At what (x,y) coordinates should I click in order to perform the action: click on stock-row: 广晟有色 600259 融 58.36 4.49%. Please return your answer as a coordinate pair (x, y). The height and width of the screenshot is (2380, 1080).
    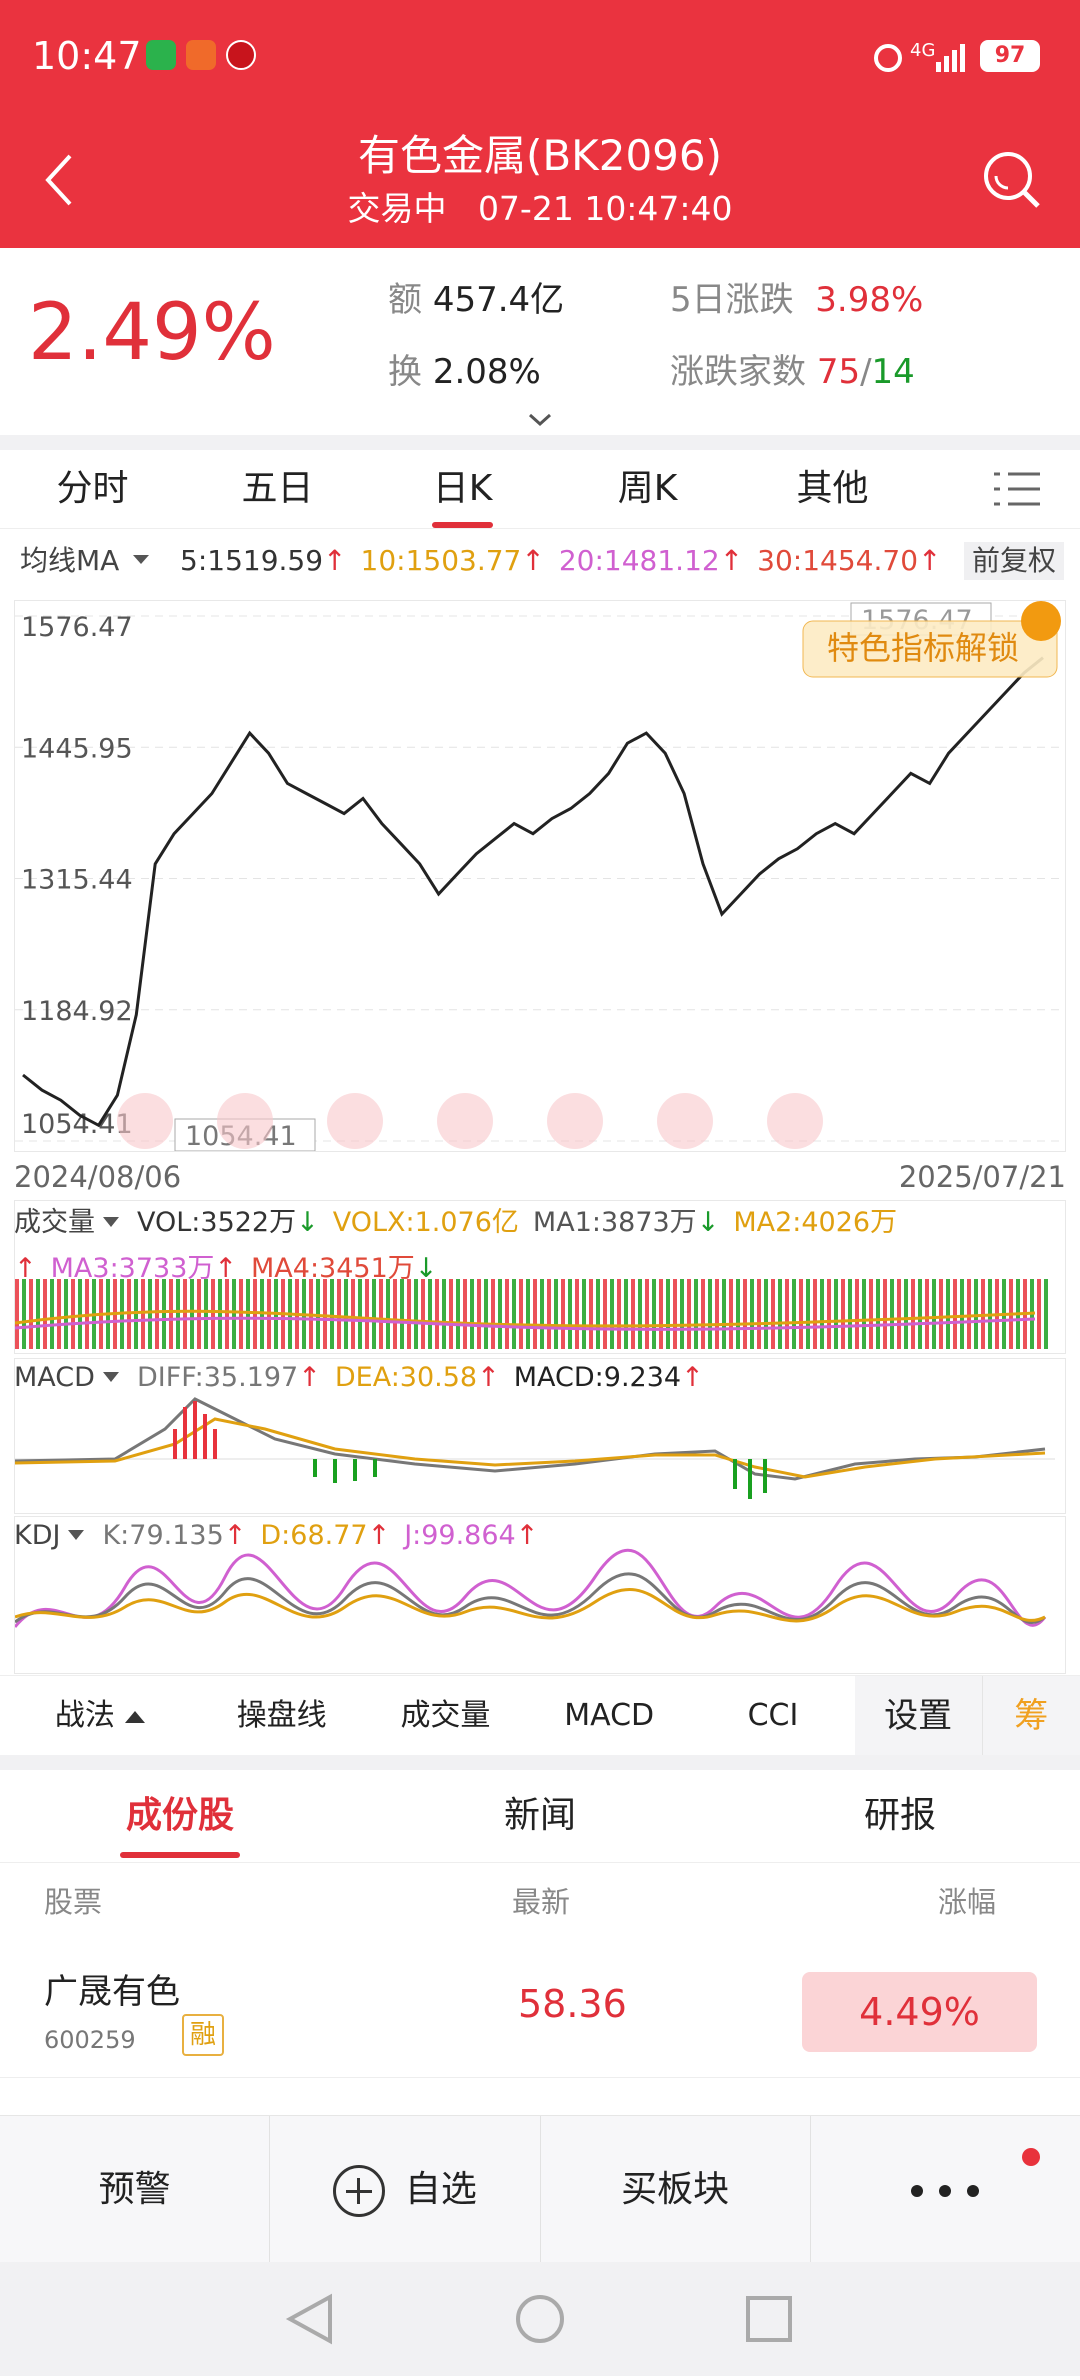
    Looking at the image, I should click on (540, 2010).